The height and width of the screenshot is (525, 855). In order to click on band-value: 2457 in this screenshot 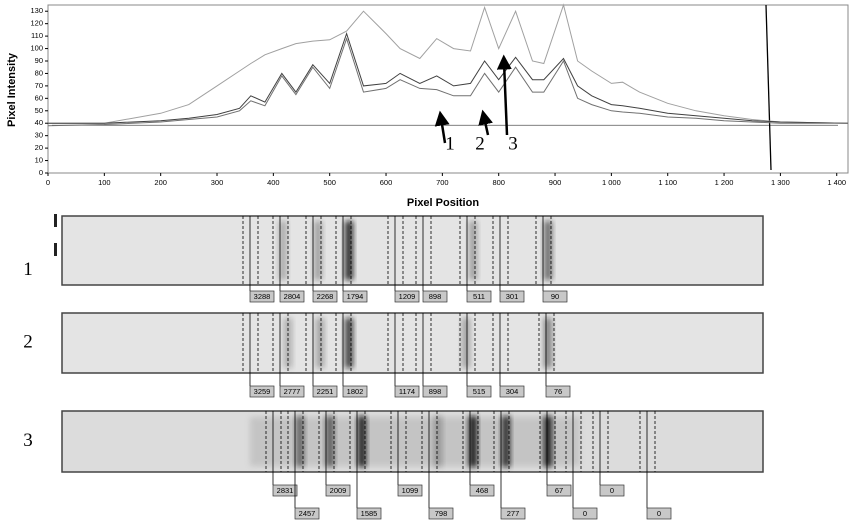, I will do `click(307, 513)`.